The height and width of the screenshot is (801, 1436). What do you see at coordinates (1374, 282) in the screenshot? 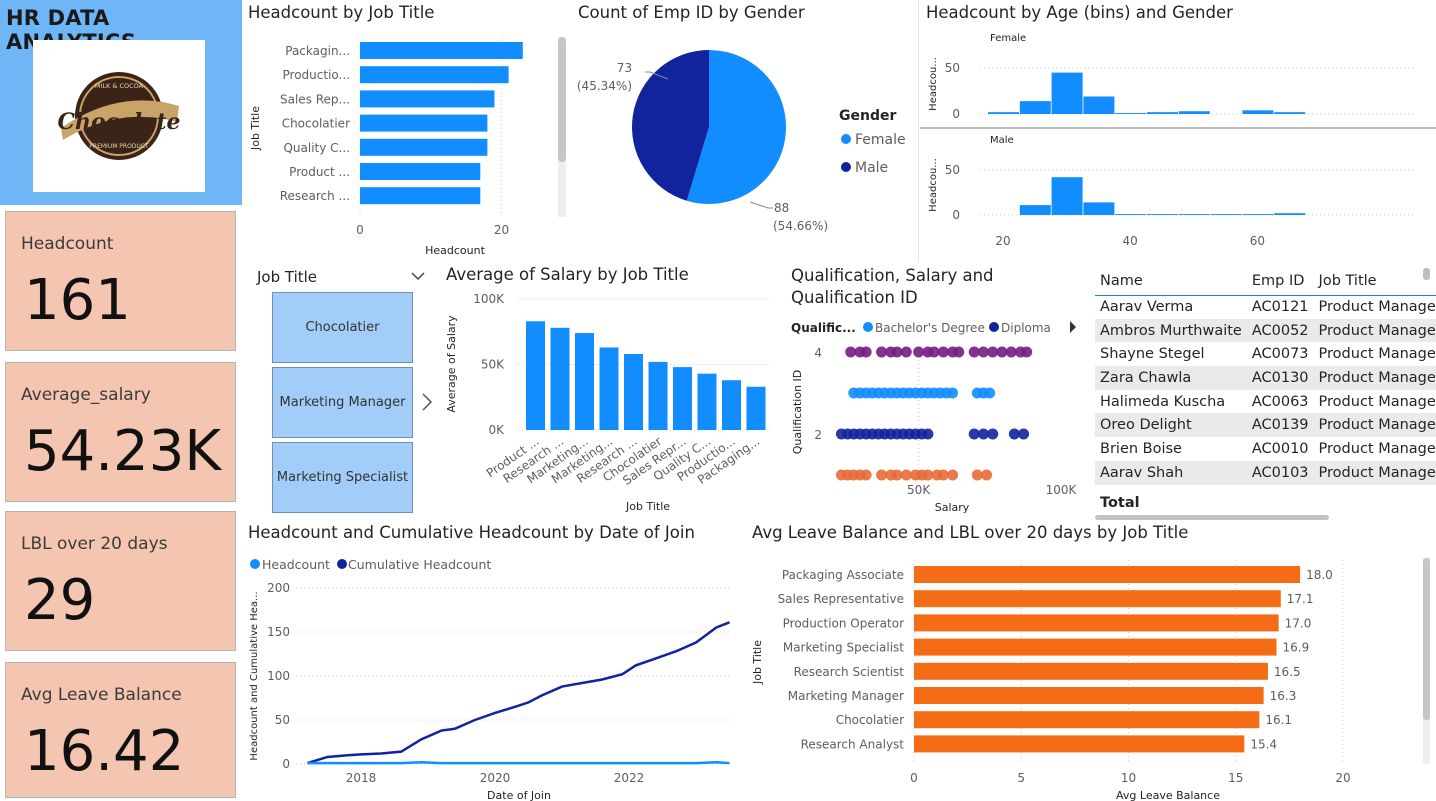
I see `column-header: Job Title` at bounding box center [1374, 282].